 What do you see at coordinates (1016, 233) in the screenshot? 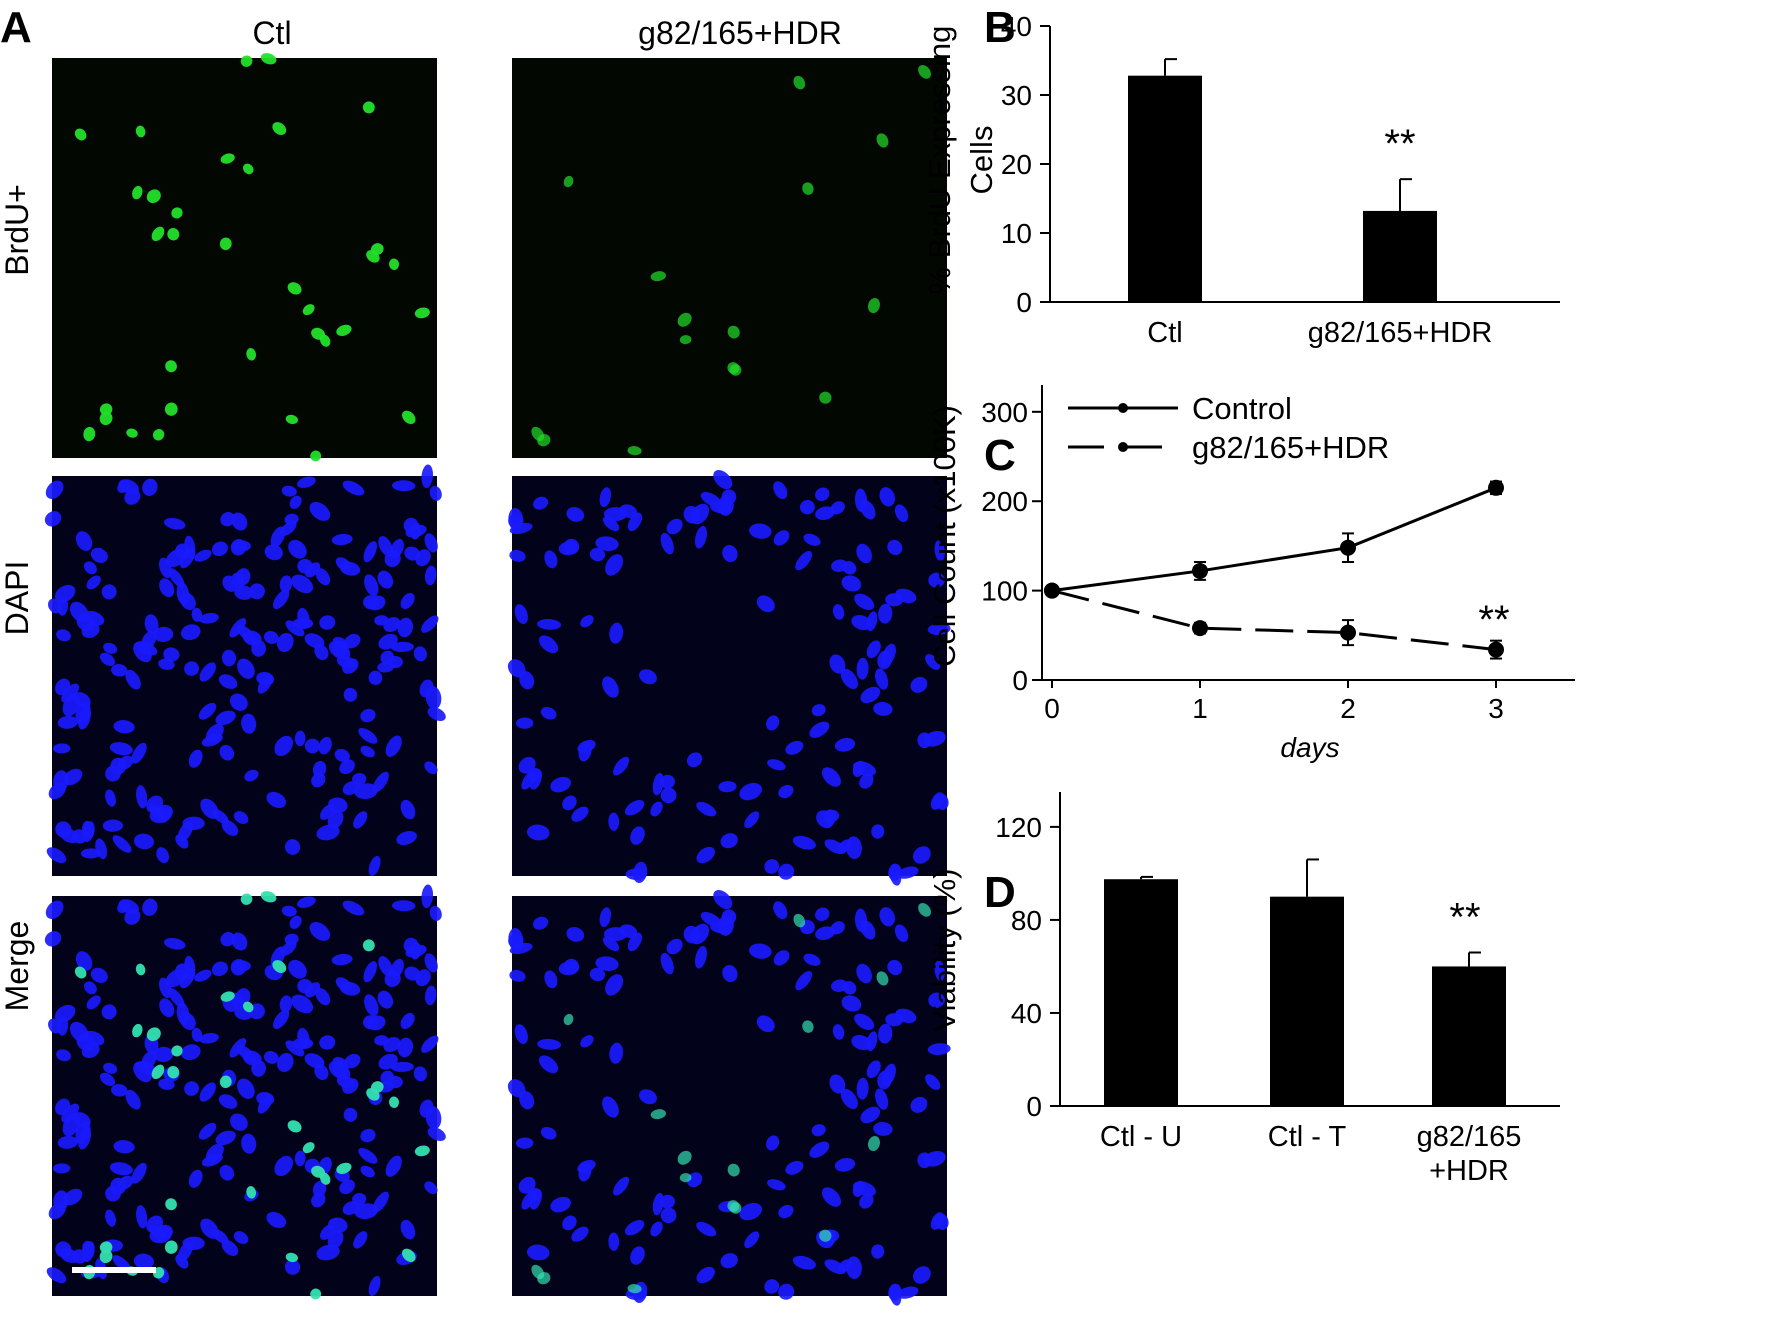
I see `y-tick-label: 10` at bounding box center [1016, 233].